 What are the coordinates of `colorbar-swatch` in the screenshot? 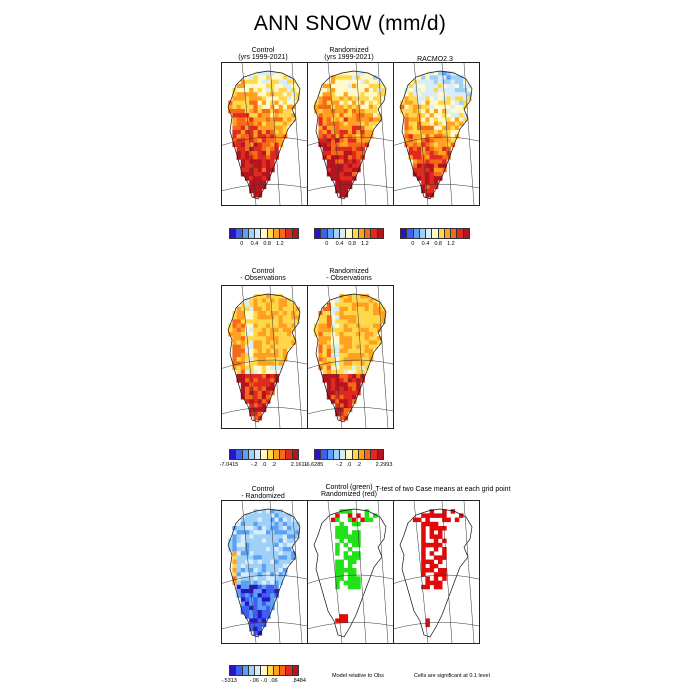 It's located at (270, 670).